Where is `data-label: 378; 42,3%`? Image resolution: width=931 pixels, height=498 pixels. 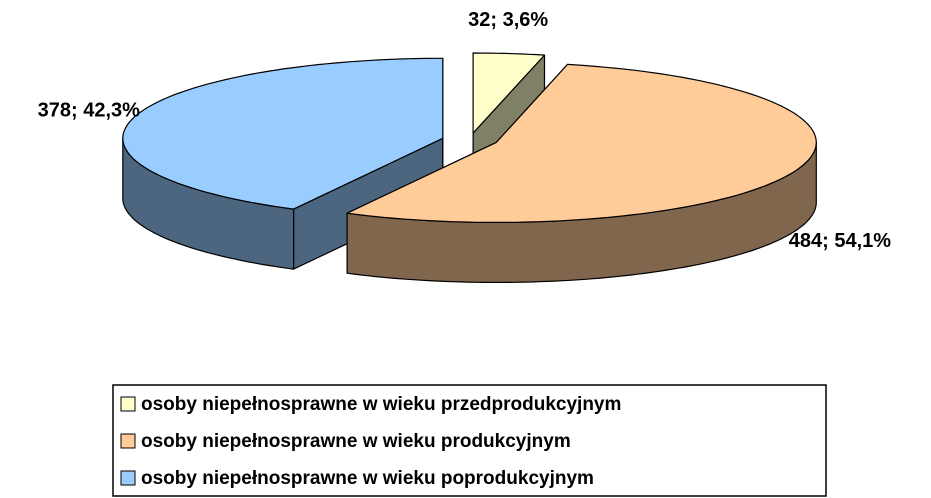
data-label: 378; 42,3% is located at coordinates (89, 110).